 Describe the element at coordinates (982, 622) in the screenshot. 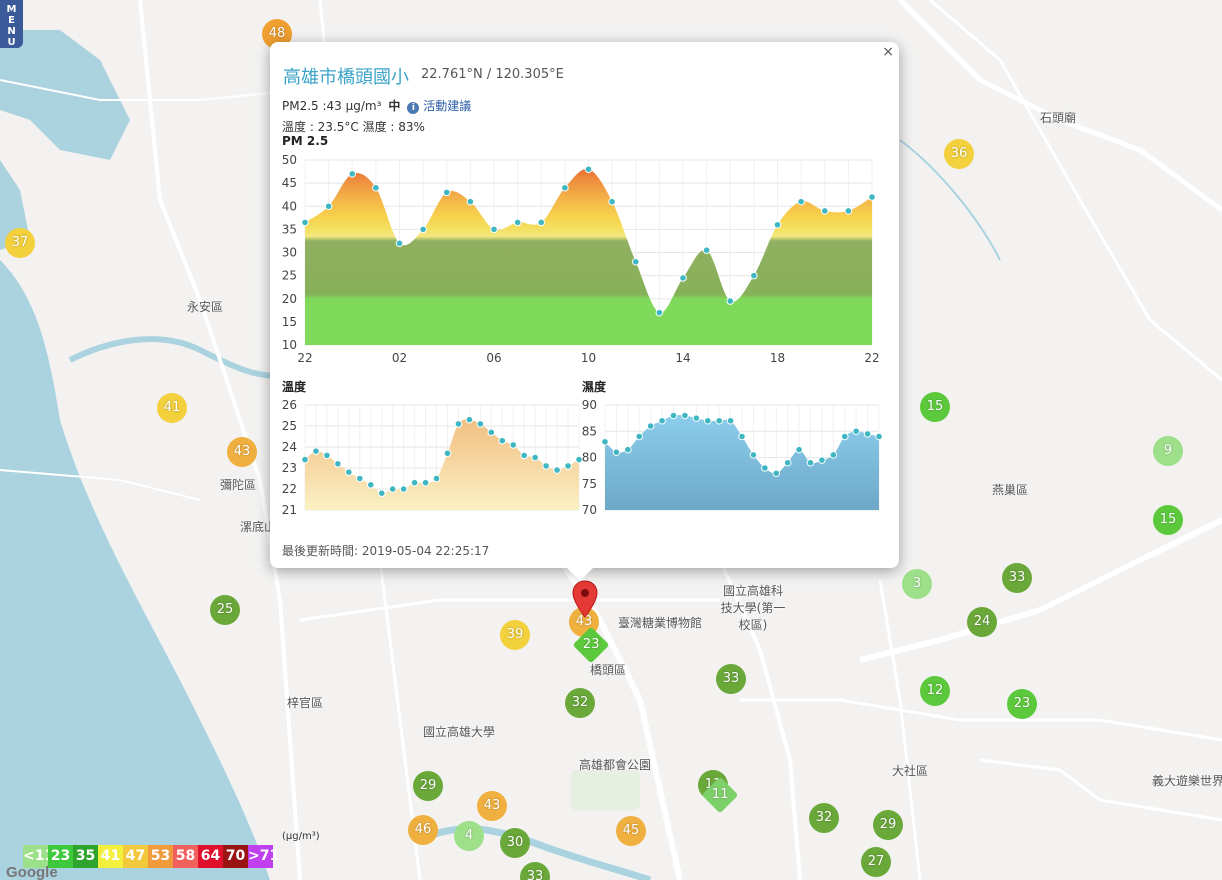

I see `aqi-station-marker: 24` at that location.